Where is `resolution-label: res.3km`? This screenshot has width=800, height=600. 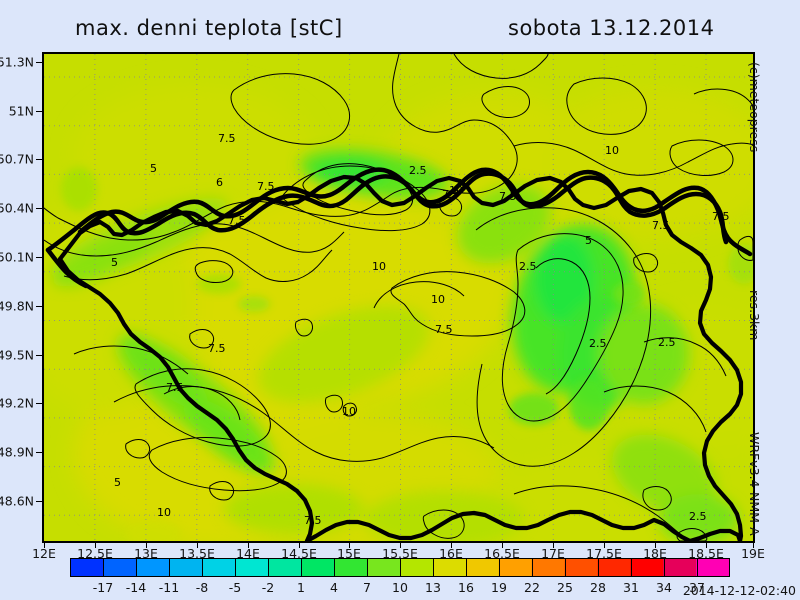 resolution-label: res.3km is located at coordinates (754, 315).